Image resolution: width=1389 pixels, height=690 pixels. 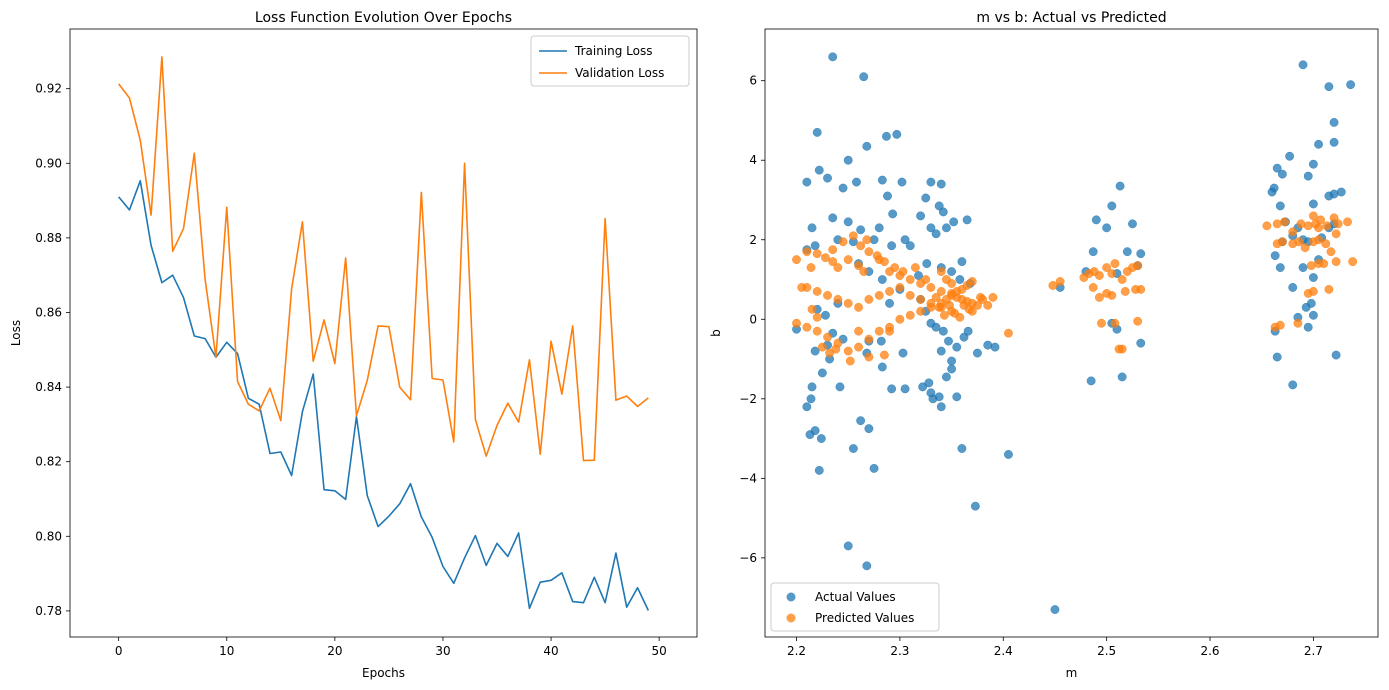 What do you see at coordinates (48, 536) in the screenshot?
I see `y-tick-label: 0.80` at bounding box center [48, 536].